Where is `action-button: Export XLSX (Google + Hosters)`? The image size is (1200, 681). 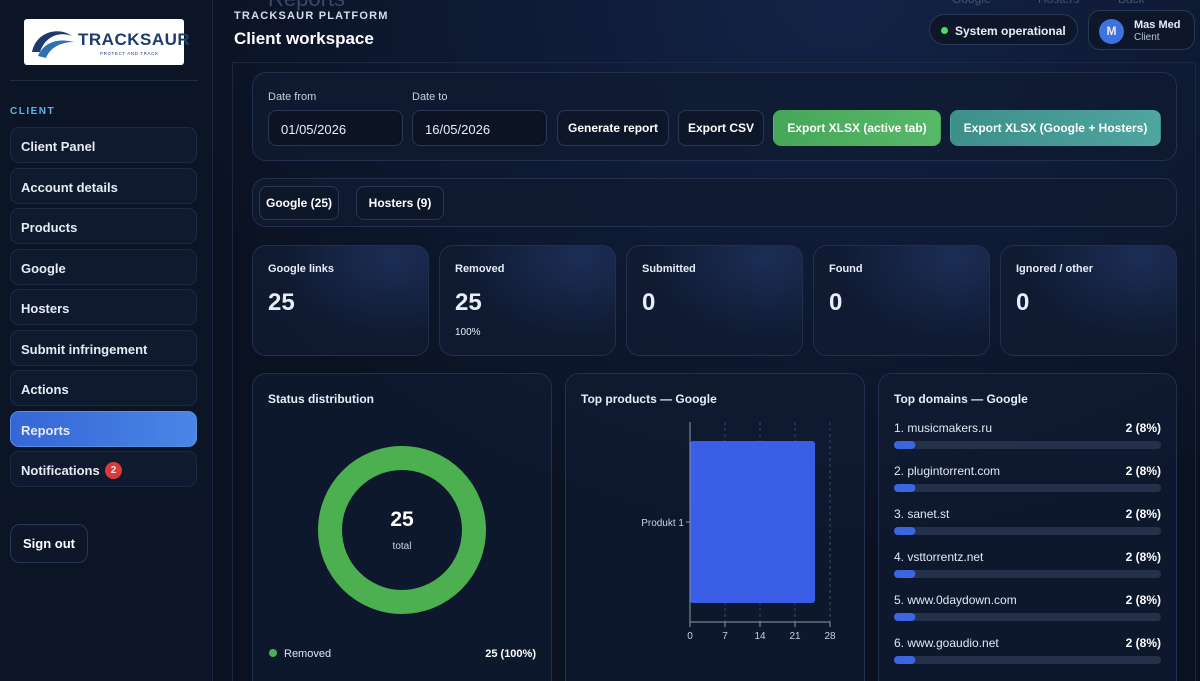
action-button: Export XLSX (Google + Hosters) is located at coordinates (1055, 128).